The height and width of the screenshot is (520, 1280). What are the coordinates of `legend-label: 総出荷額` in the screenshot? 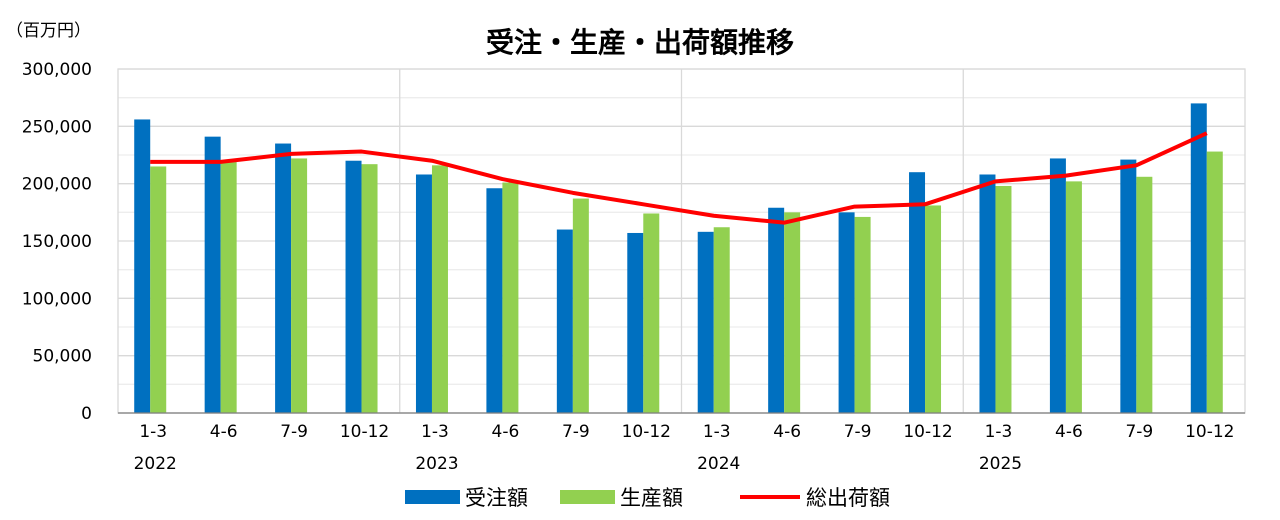 It's located at (848, 498).